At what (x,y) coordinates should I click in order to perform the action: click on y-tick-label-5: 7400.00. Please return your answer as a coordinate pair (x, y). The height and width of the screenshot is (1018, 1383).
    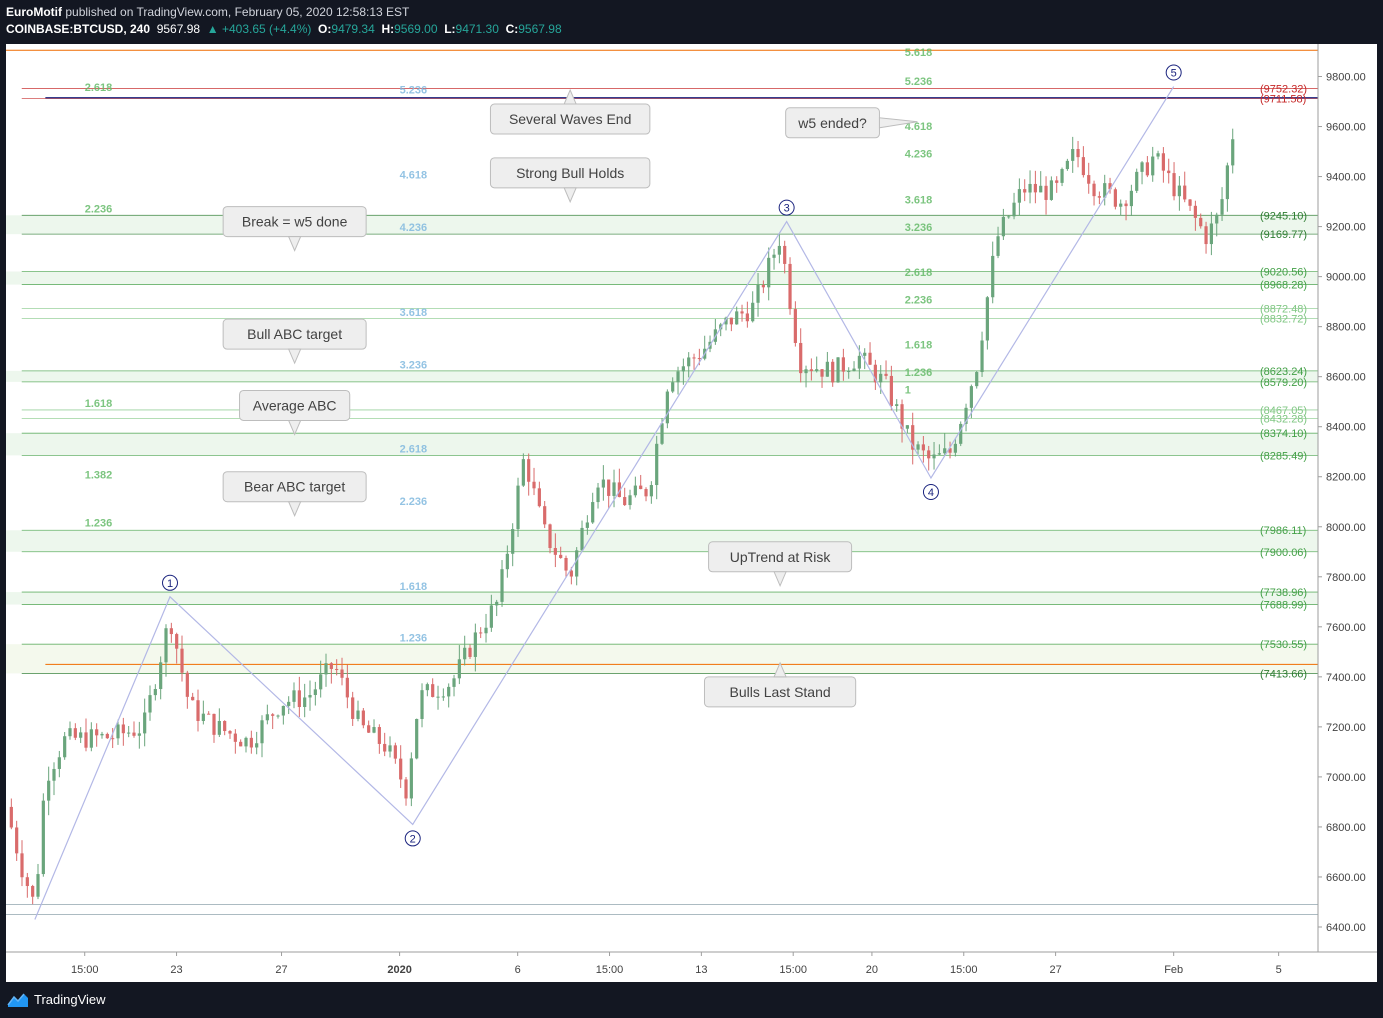
    Looking at the image, I should click on (1346, 678).